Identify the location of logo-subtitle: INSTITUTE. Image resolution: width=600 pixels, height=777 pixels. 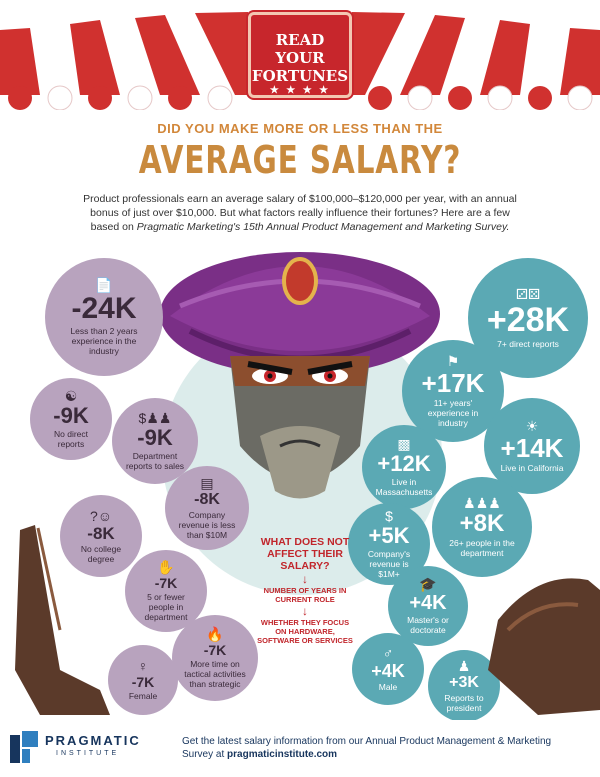
(88, 753).